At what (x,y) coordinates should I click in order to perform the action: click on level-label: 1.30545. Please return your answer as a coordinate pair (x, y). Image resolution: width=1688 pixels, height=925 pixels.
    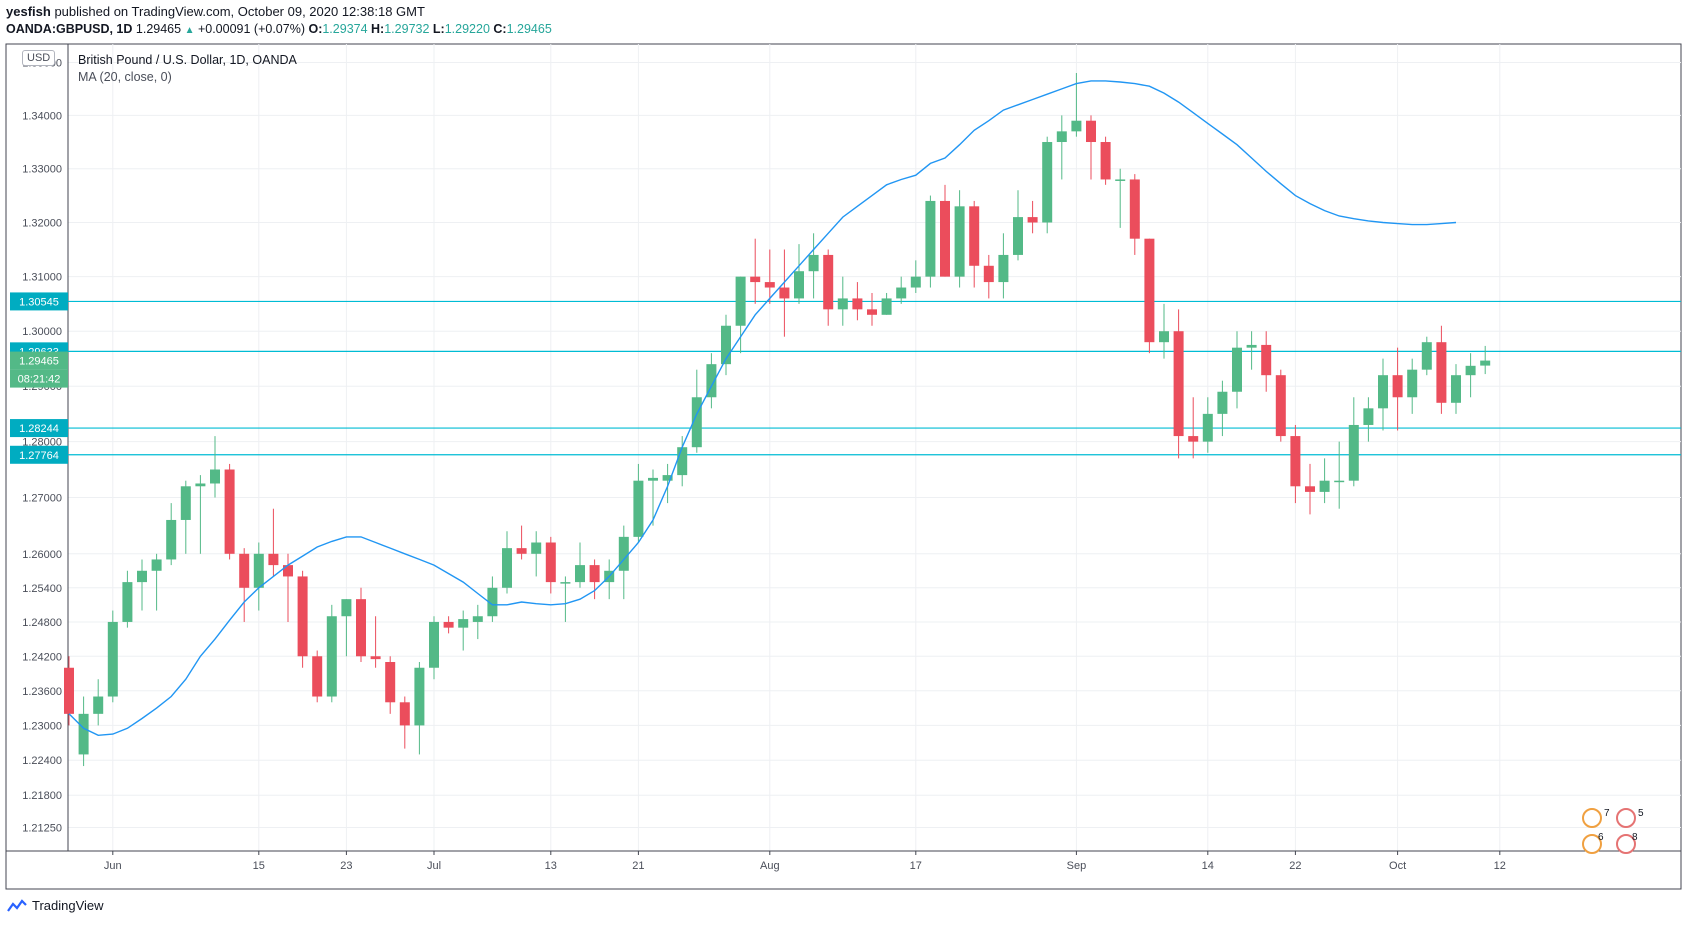
    Looking at the image, I should click on (39, 302).